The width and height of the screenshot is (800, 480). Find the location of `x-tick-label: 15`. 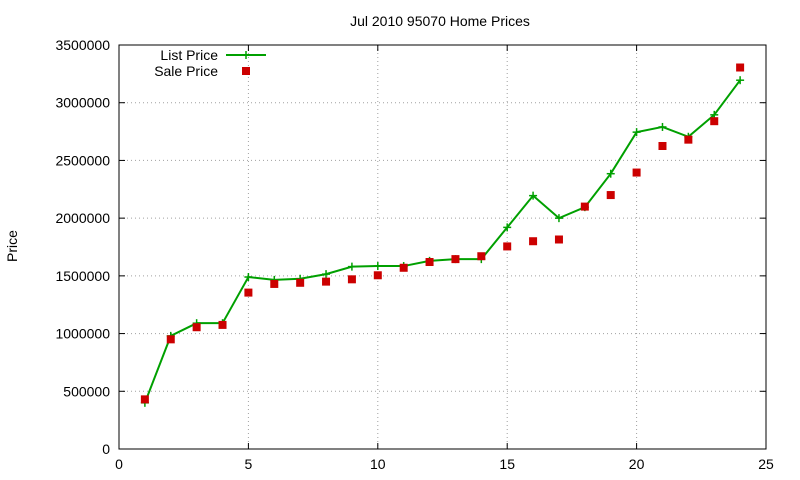

x-tick-label: 15 is located at coordinates (507, 464).